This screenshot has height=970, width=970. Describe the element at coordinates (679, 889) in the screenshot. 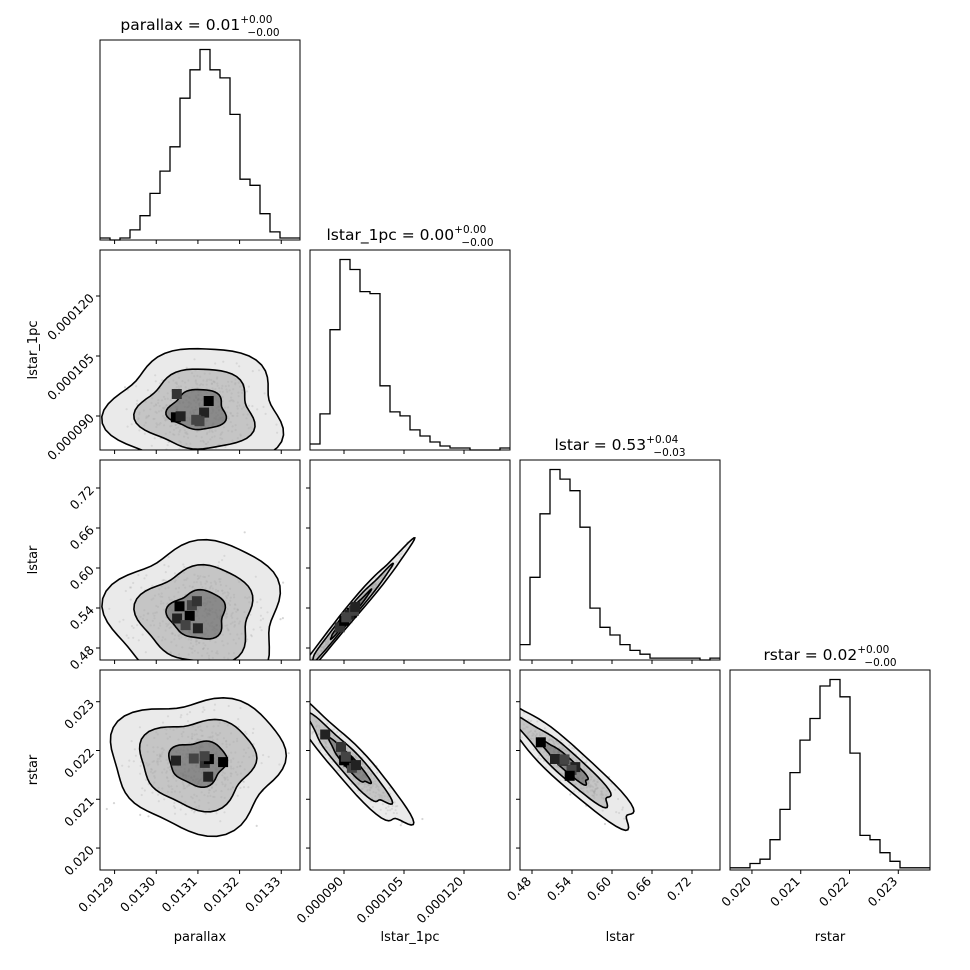

I see `x-tick-label: 0.72` at that location.